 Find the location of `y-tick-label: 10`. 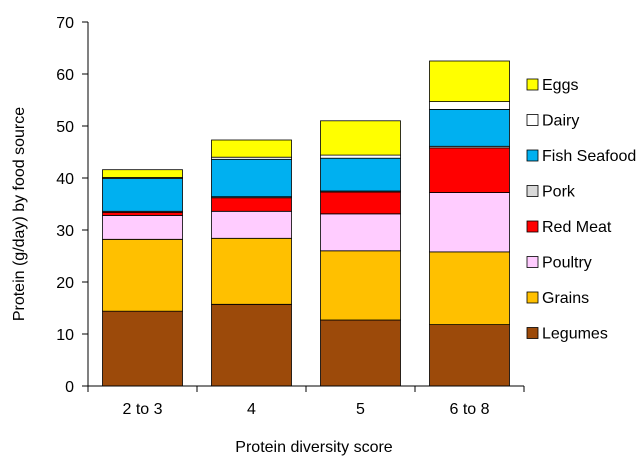

y-tick-label: 10 is located at coordinates (65, 335).